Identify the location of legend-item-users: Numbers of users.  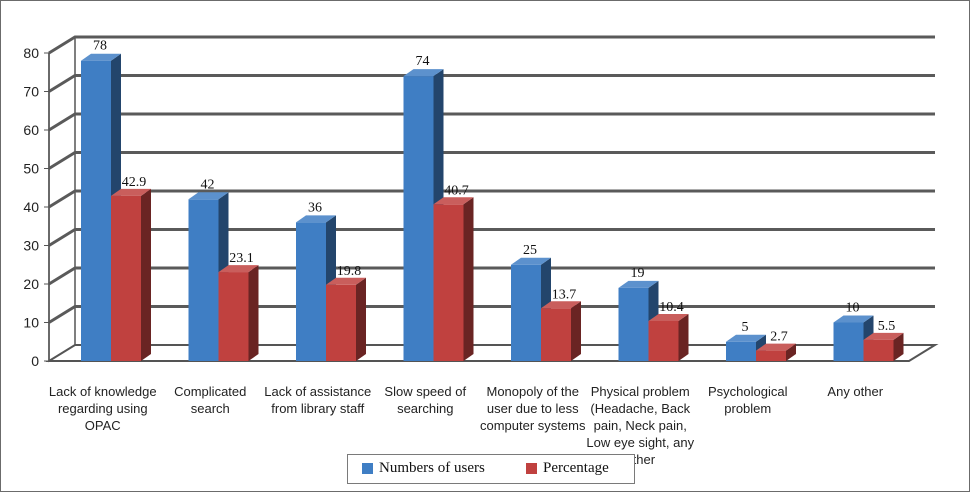
(423, 468).